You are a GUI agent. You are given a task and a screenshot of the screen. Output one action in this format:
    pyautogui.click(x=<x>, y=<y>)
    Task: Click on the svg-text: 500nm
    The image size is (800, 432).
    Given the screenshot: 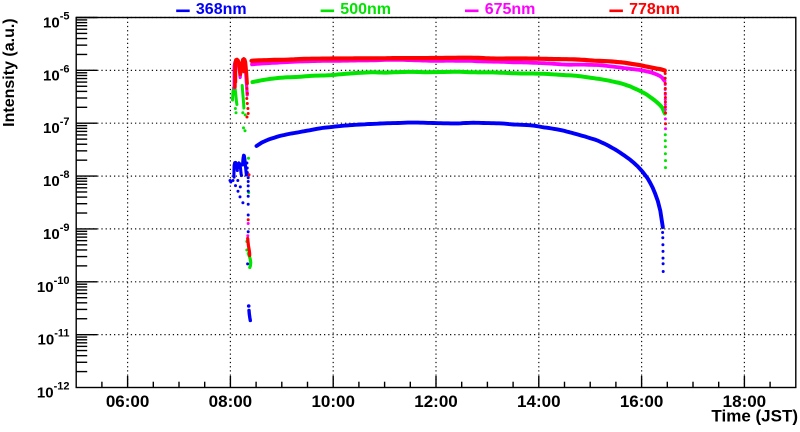 What is the action you would take?
    pyautogui.click(x=365, y=9)
    